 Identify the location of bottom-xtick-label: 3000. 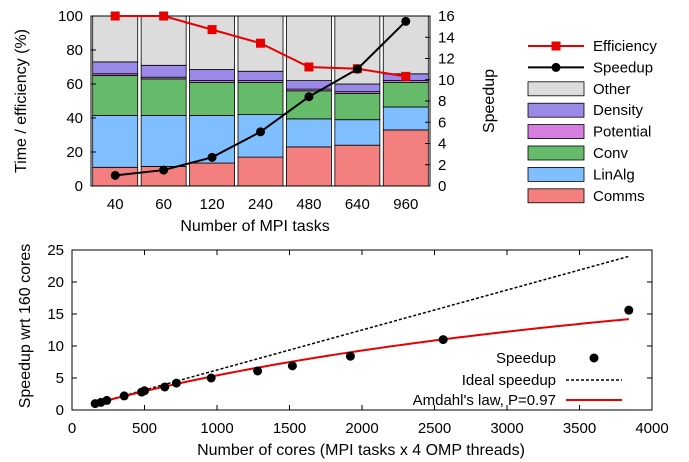
(506, 428).